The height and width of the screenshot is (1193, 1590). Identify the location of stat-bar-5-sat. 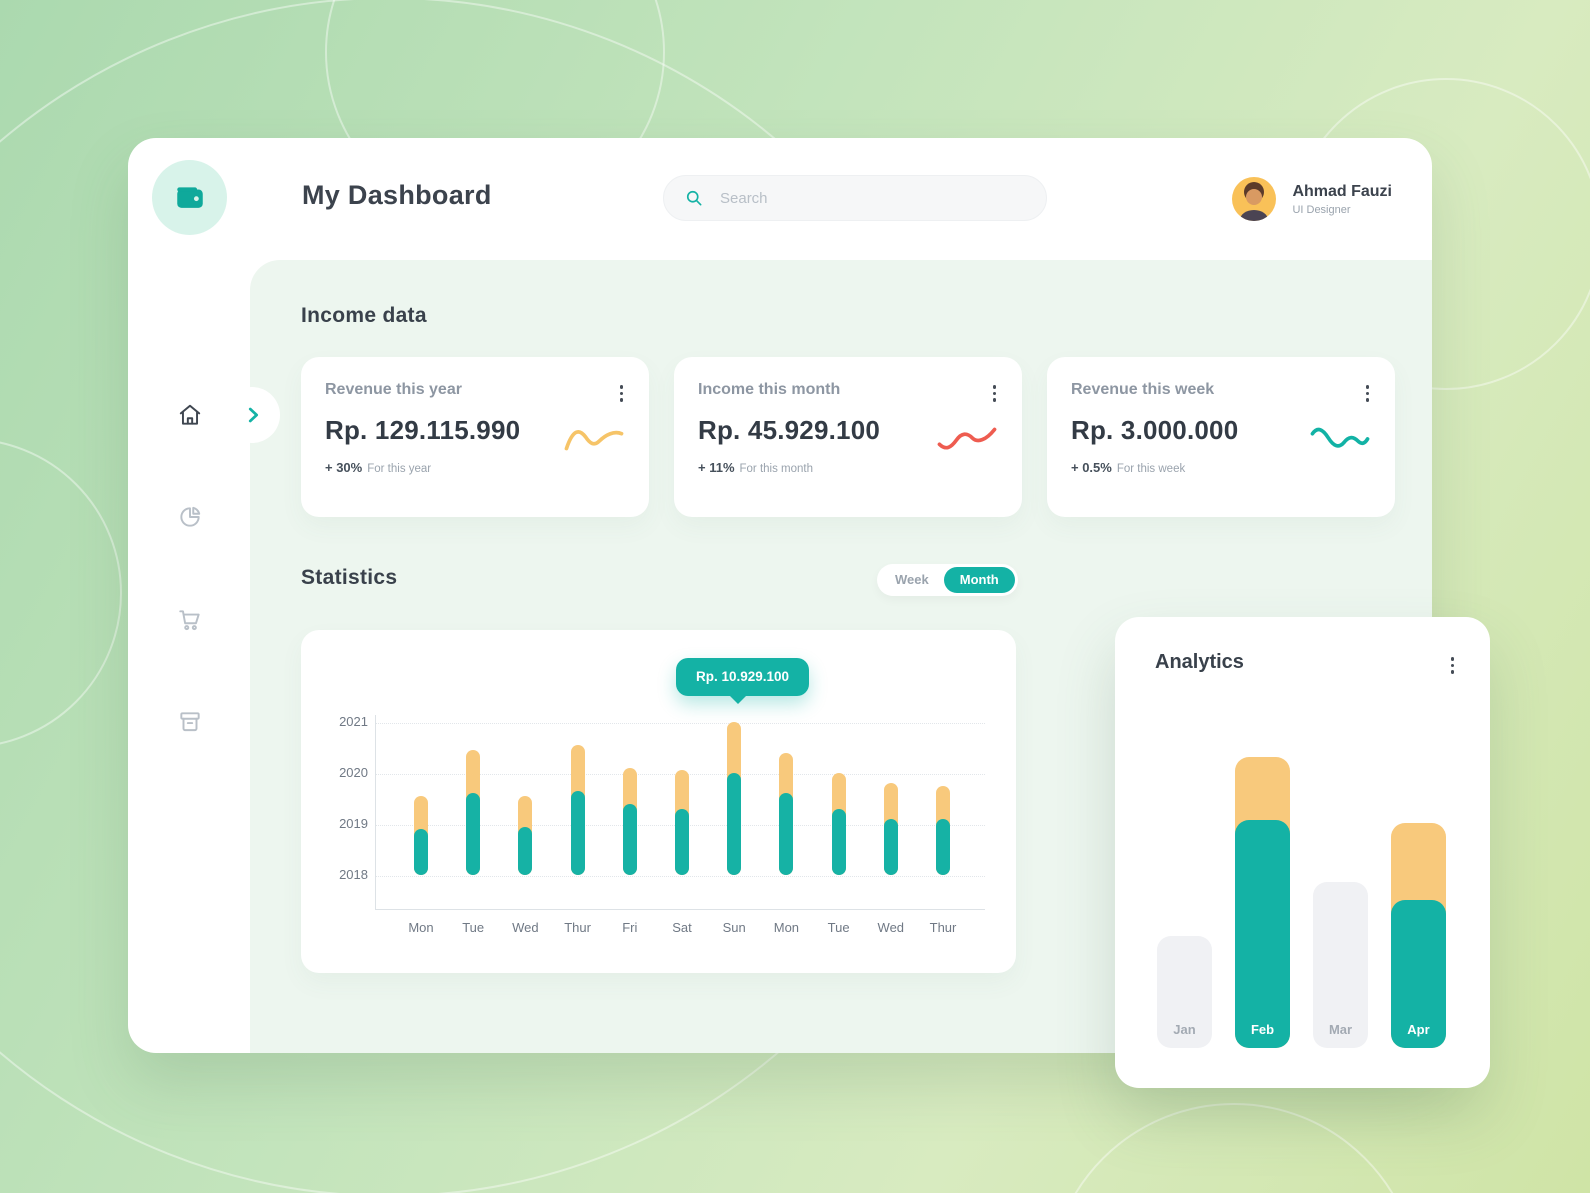
(682, 822).